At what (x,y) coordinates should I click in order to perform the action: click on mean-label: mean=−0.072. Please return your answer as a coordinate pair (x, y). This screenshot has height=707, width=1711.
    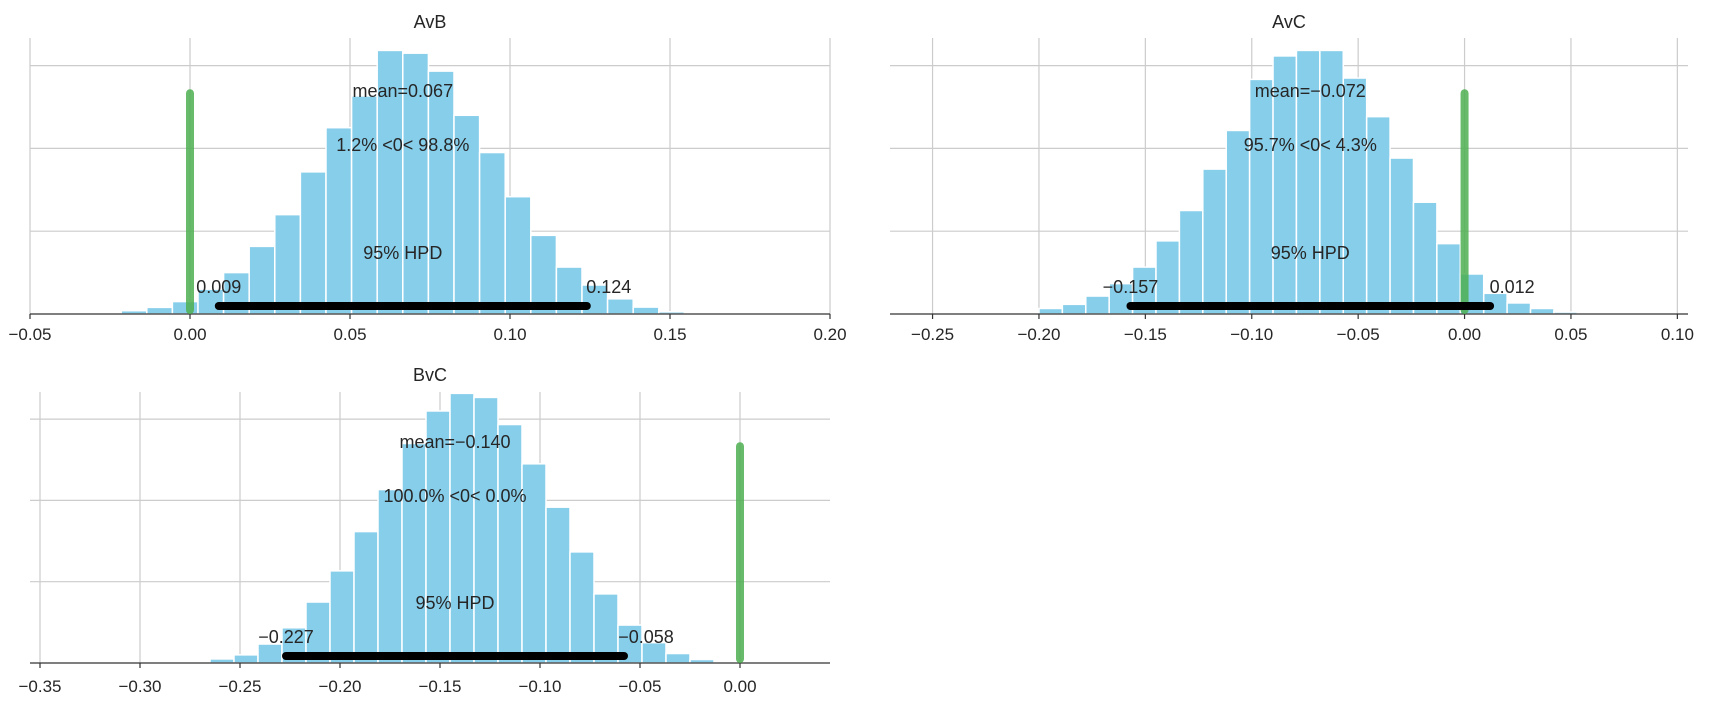
    Looking at the image, I should click on (1310, 91).